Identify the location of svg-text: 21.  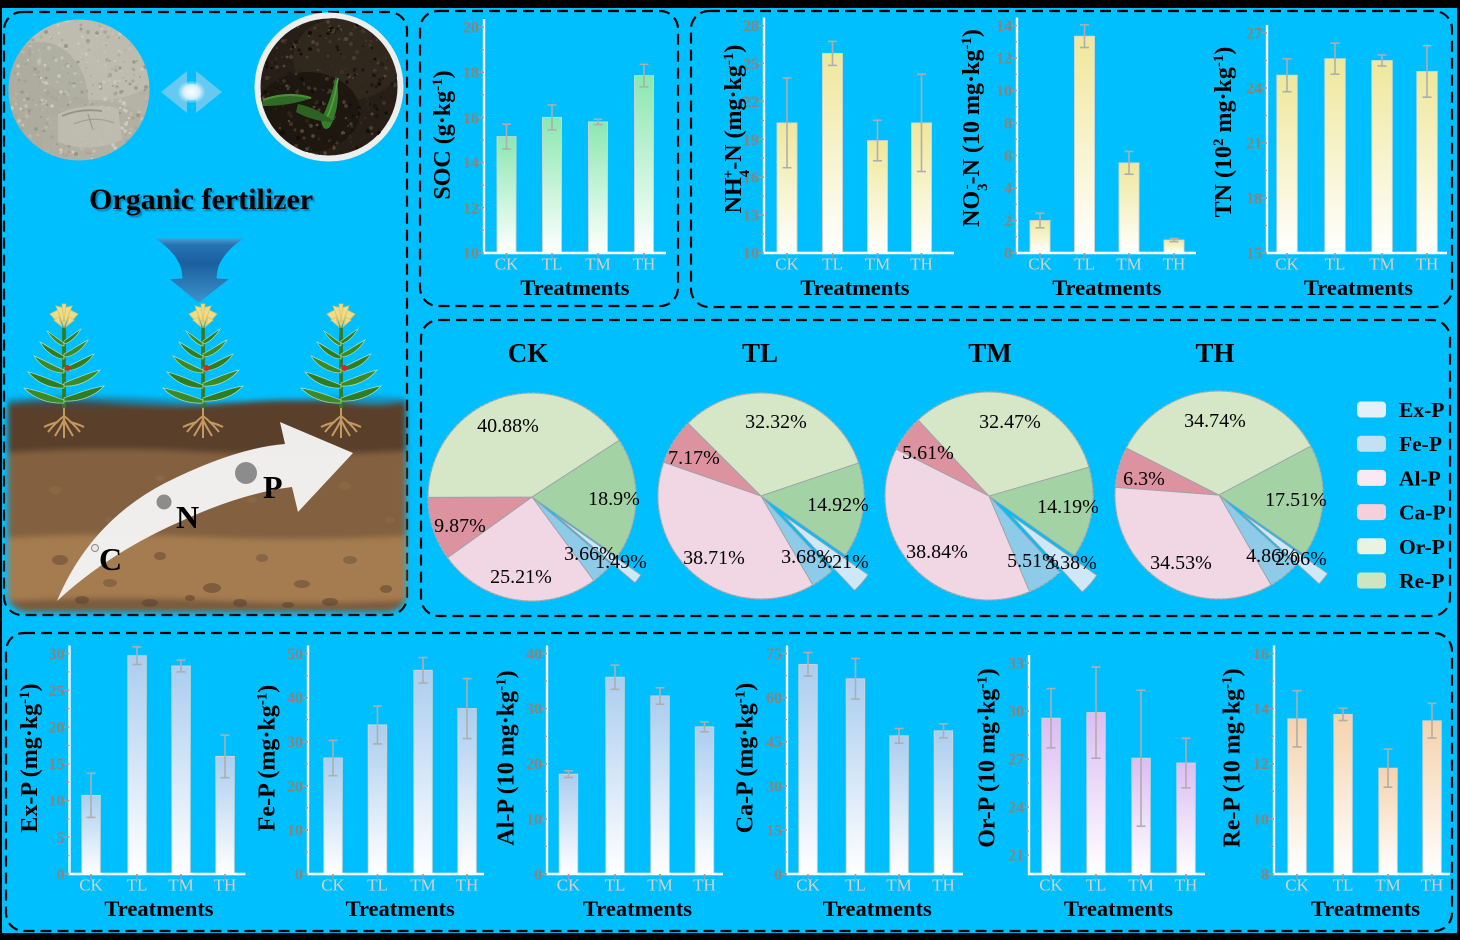
(1016, 856).